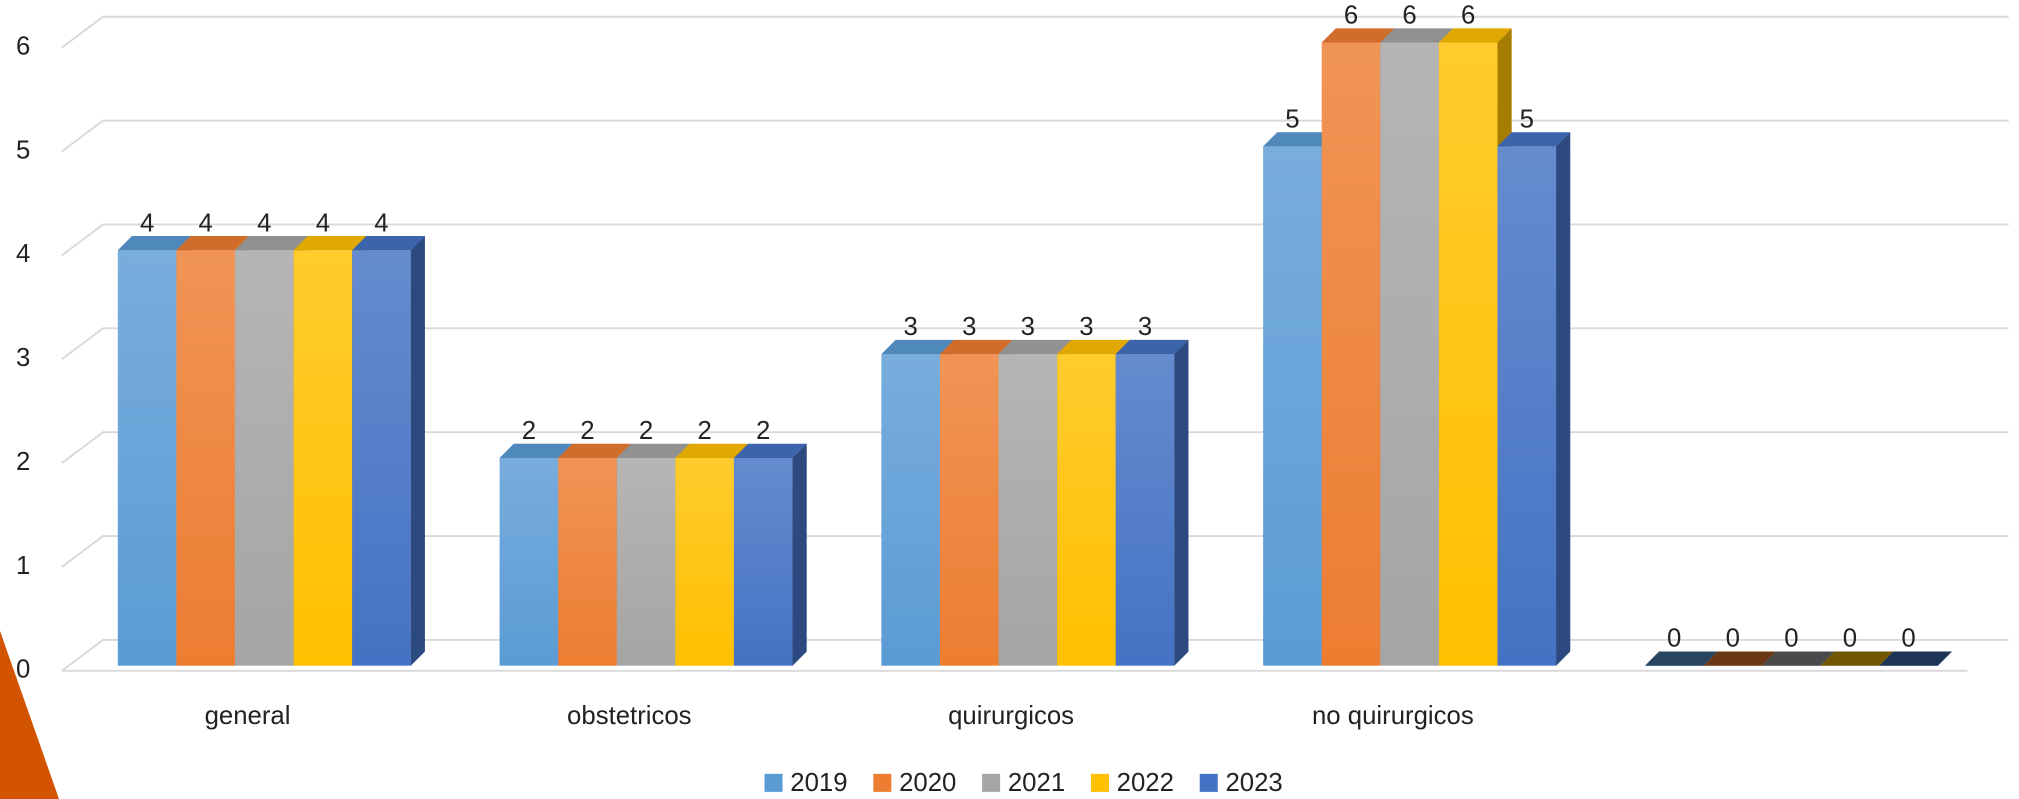 Image resolution: width=2019 pixels, height=799 pixels. I want to click on x-tick-label: obstetricos, so click(629, 716).